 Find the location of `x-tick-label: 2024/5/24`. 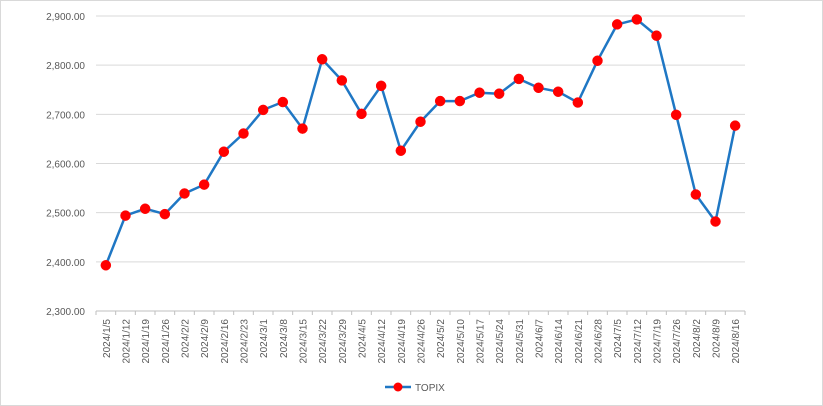

x-tick-label: 2024/5/24 is located at coordinates (500, 341).